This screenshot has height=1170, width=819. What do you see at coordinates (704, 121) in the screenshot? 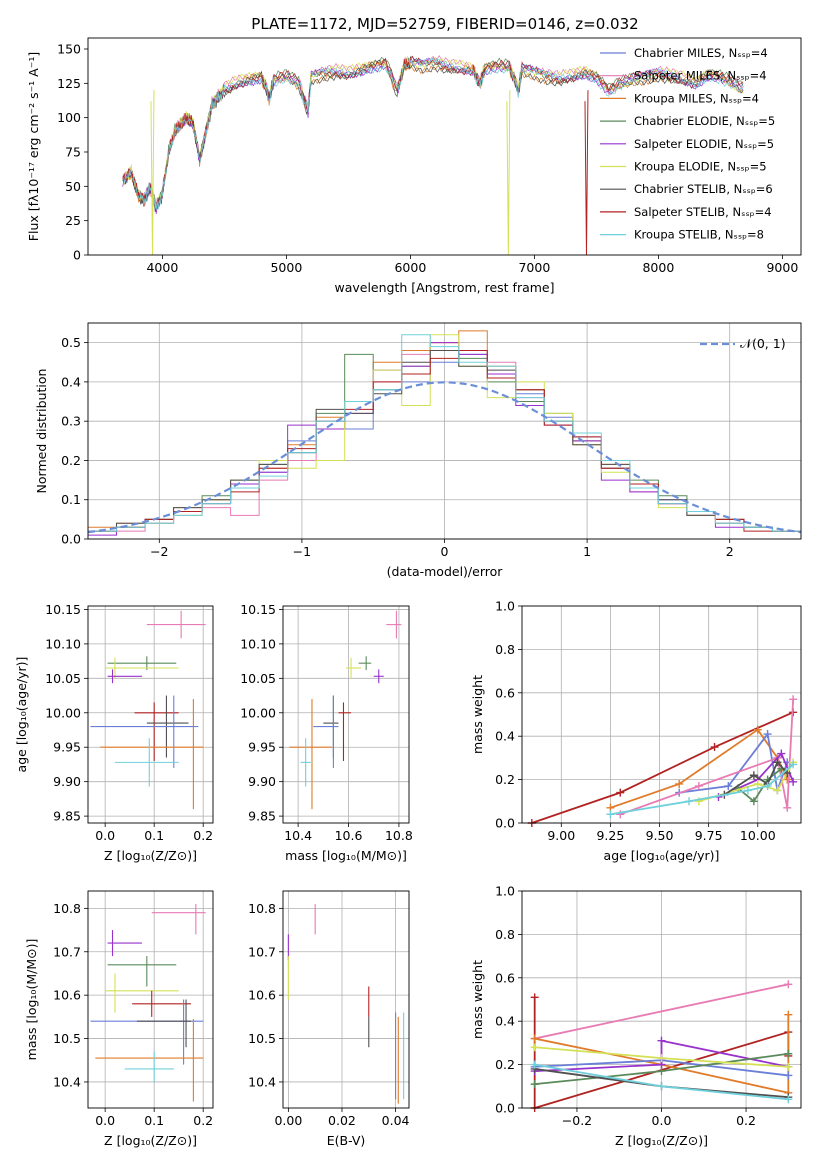
I see `legend-label: Chabrier ELODIE, Nₛₛₚ=5` at bounding box center [704, 121].